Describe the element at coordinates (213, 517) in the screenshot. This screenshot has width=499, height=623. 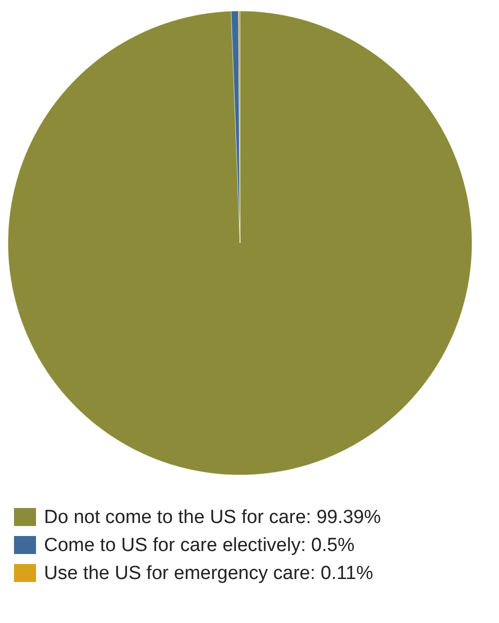
I see `slice-label: Do not come to the US for care: 99.39%` at that location.